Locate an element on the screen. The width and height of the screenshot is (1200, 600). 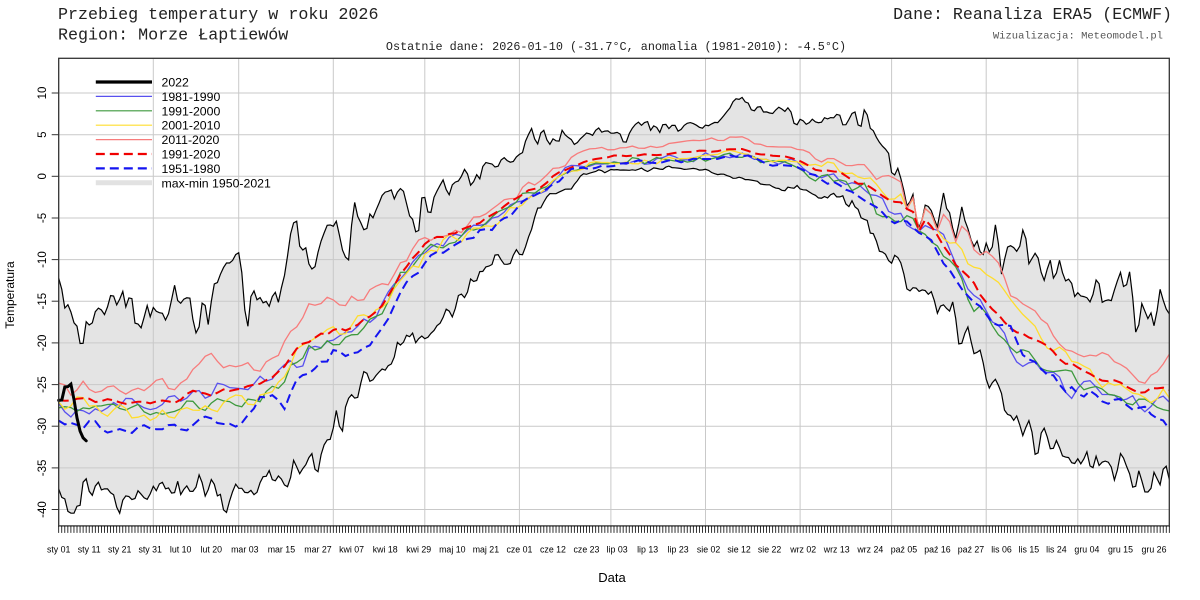
svg-text: cze 01 is located at coordinates (519, 549).